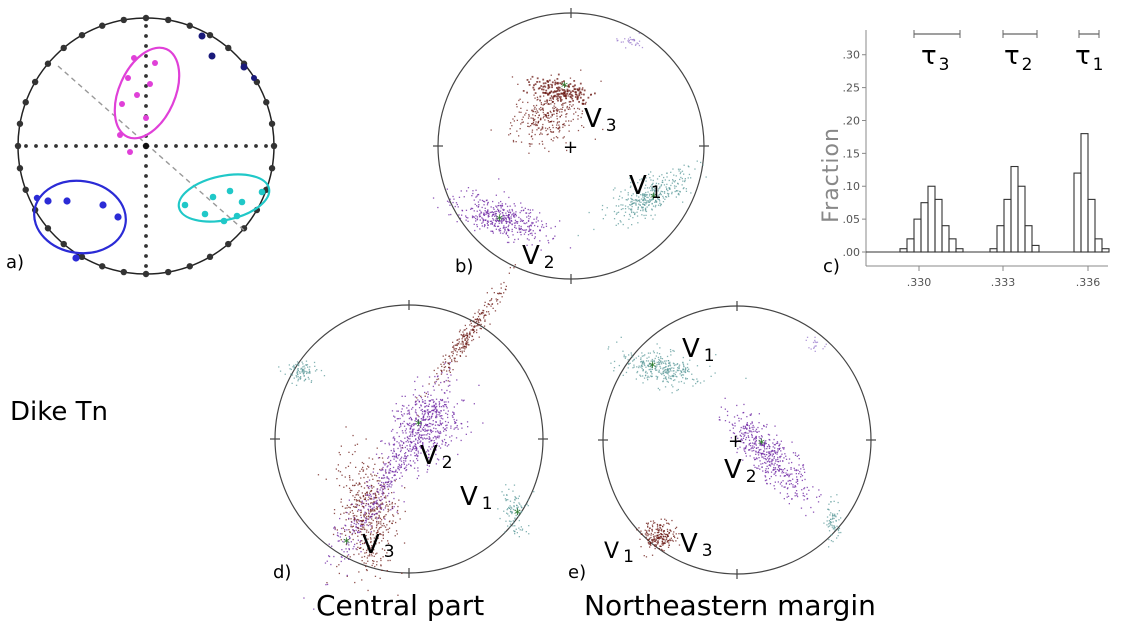 This screenshot has width=1124, height=623. I want to click on cloud-v1-rim, so click(832, 521).